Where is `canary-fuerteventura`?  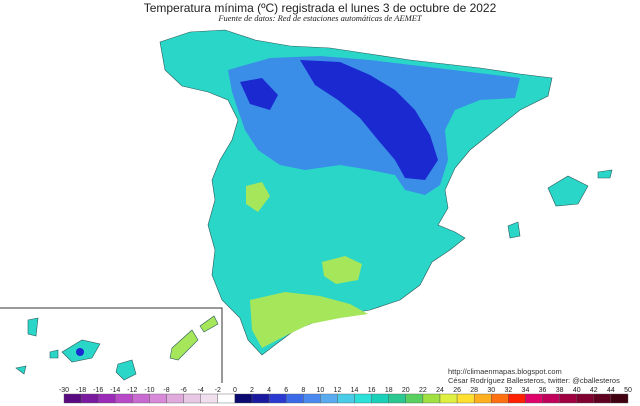
canary-fuerteventura is located at coordinates (184, 345).